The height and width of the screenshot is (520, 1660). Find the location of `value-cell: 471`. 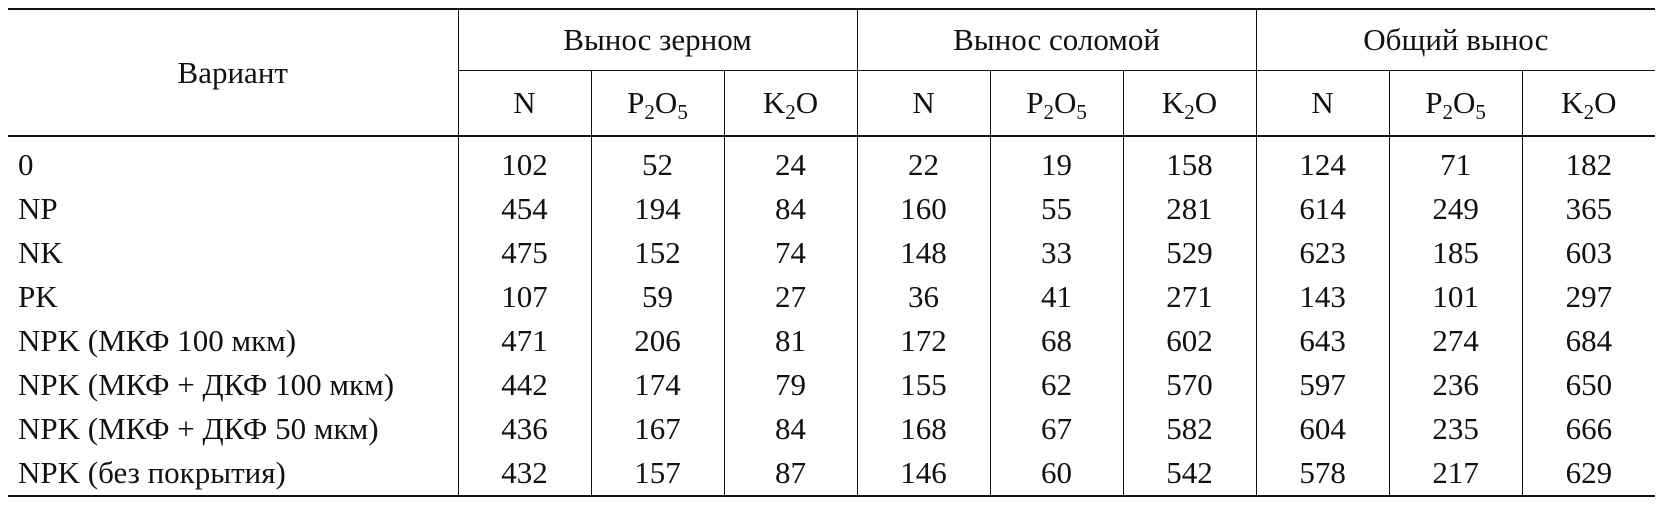

value-cell: 471 is located at coordinates (525, 341).